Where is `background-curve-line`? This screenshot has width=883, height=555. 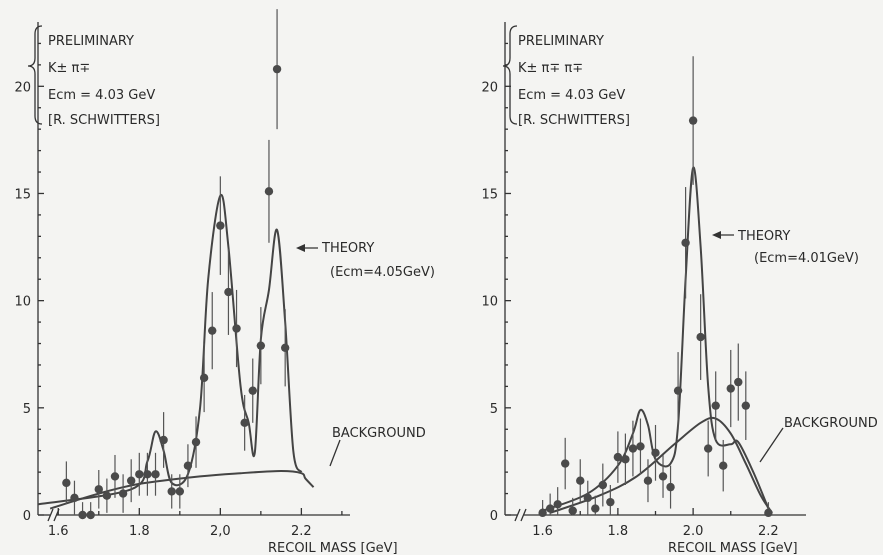
background-curve-line is located at coordinates (661, 465).